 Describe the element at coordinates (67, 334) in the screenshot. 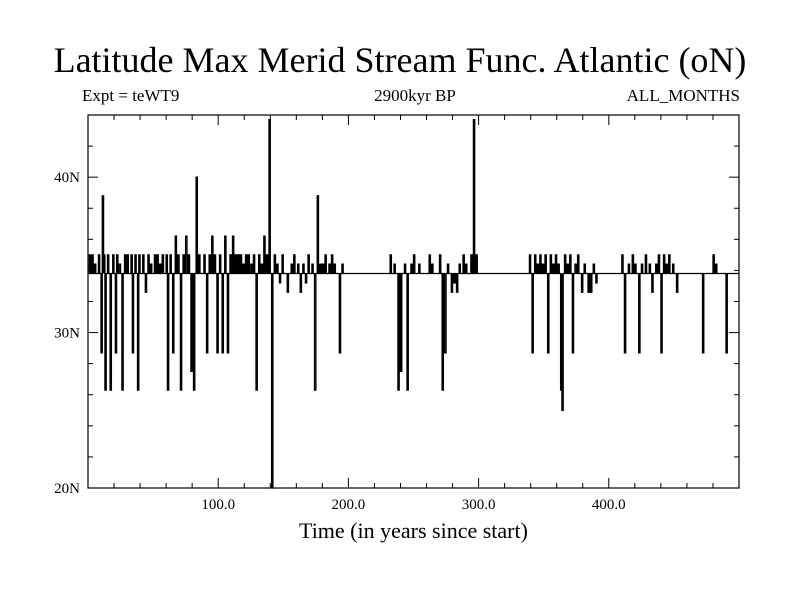

I see `y-tick-label: 30N` at that location.